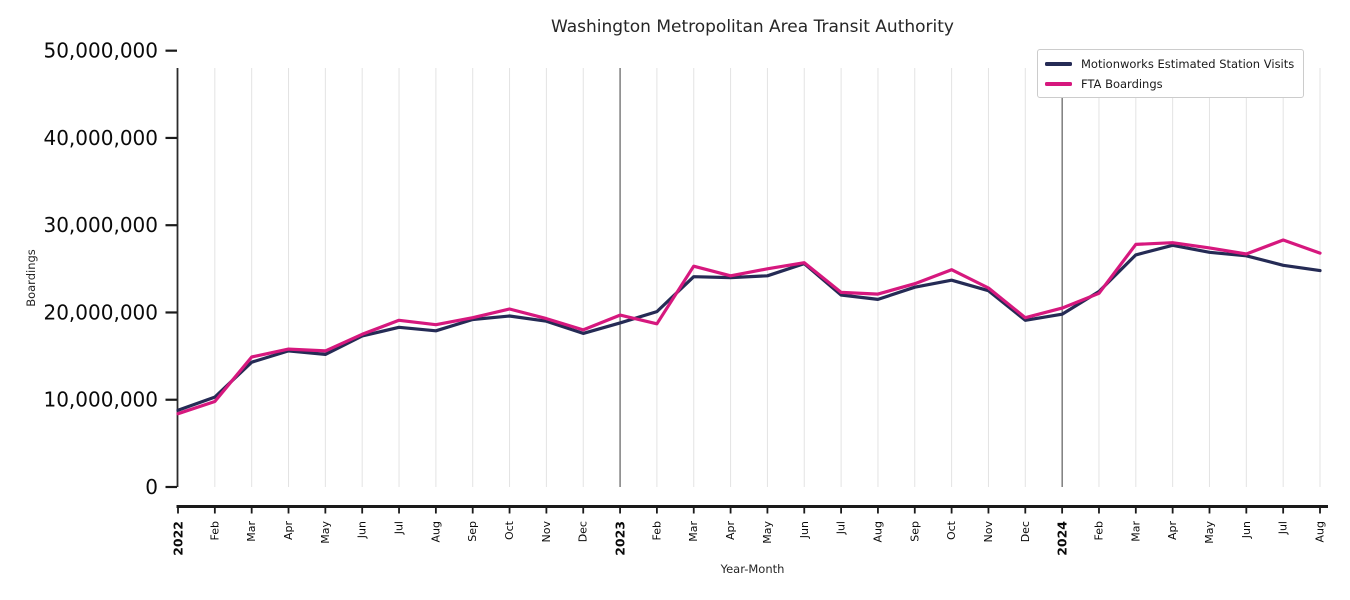 The width and height of the screenshot is (1350, 600). Describe the element at coordinates (100, 138) in the screenshot. I see `y-tick-label: 40,000,000` at that location.